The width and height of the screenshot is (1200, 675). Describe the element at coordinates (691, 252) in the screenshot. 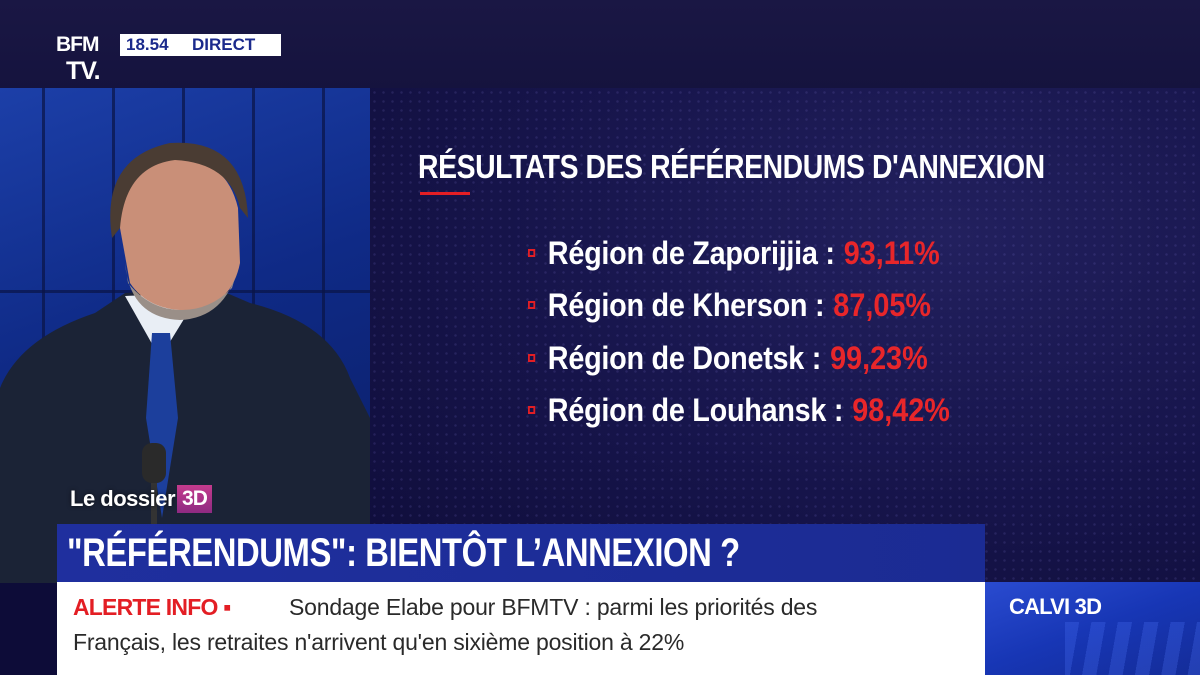

I see `result-label: Région de Zaporijjia :` at that location.